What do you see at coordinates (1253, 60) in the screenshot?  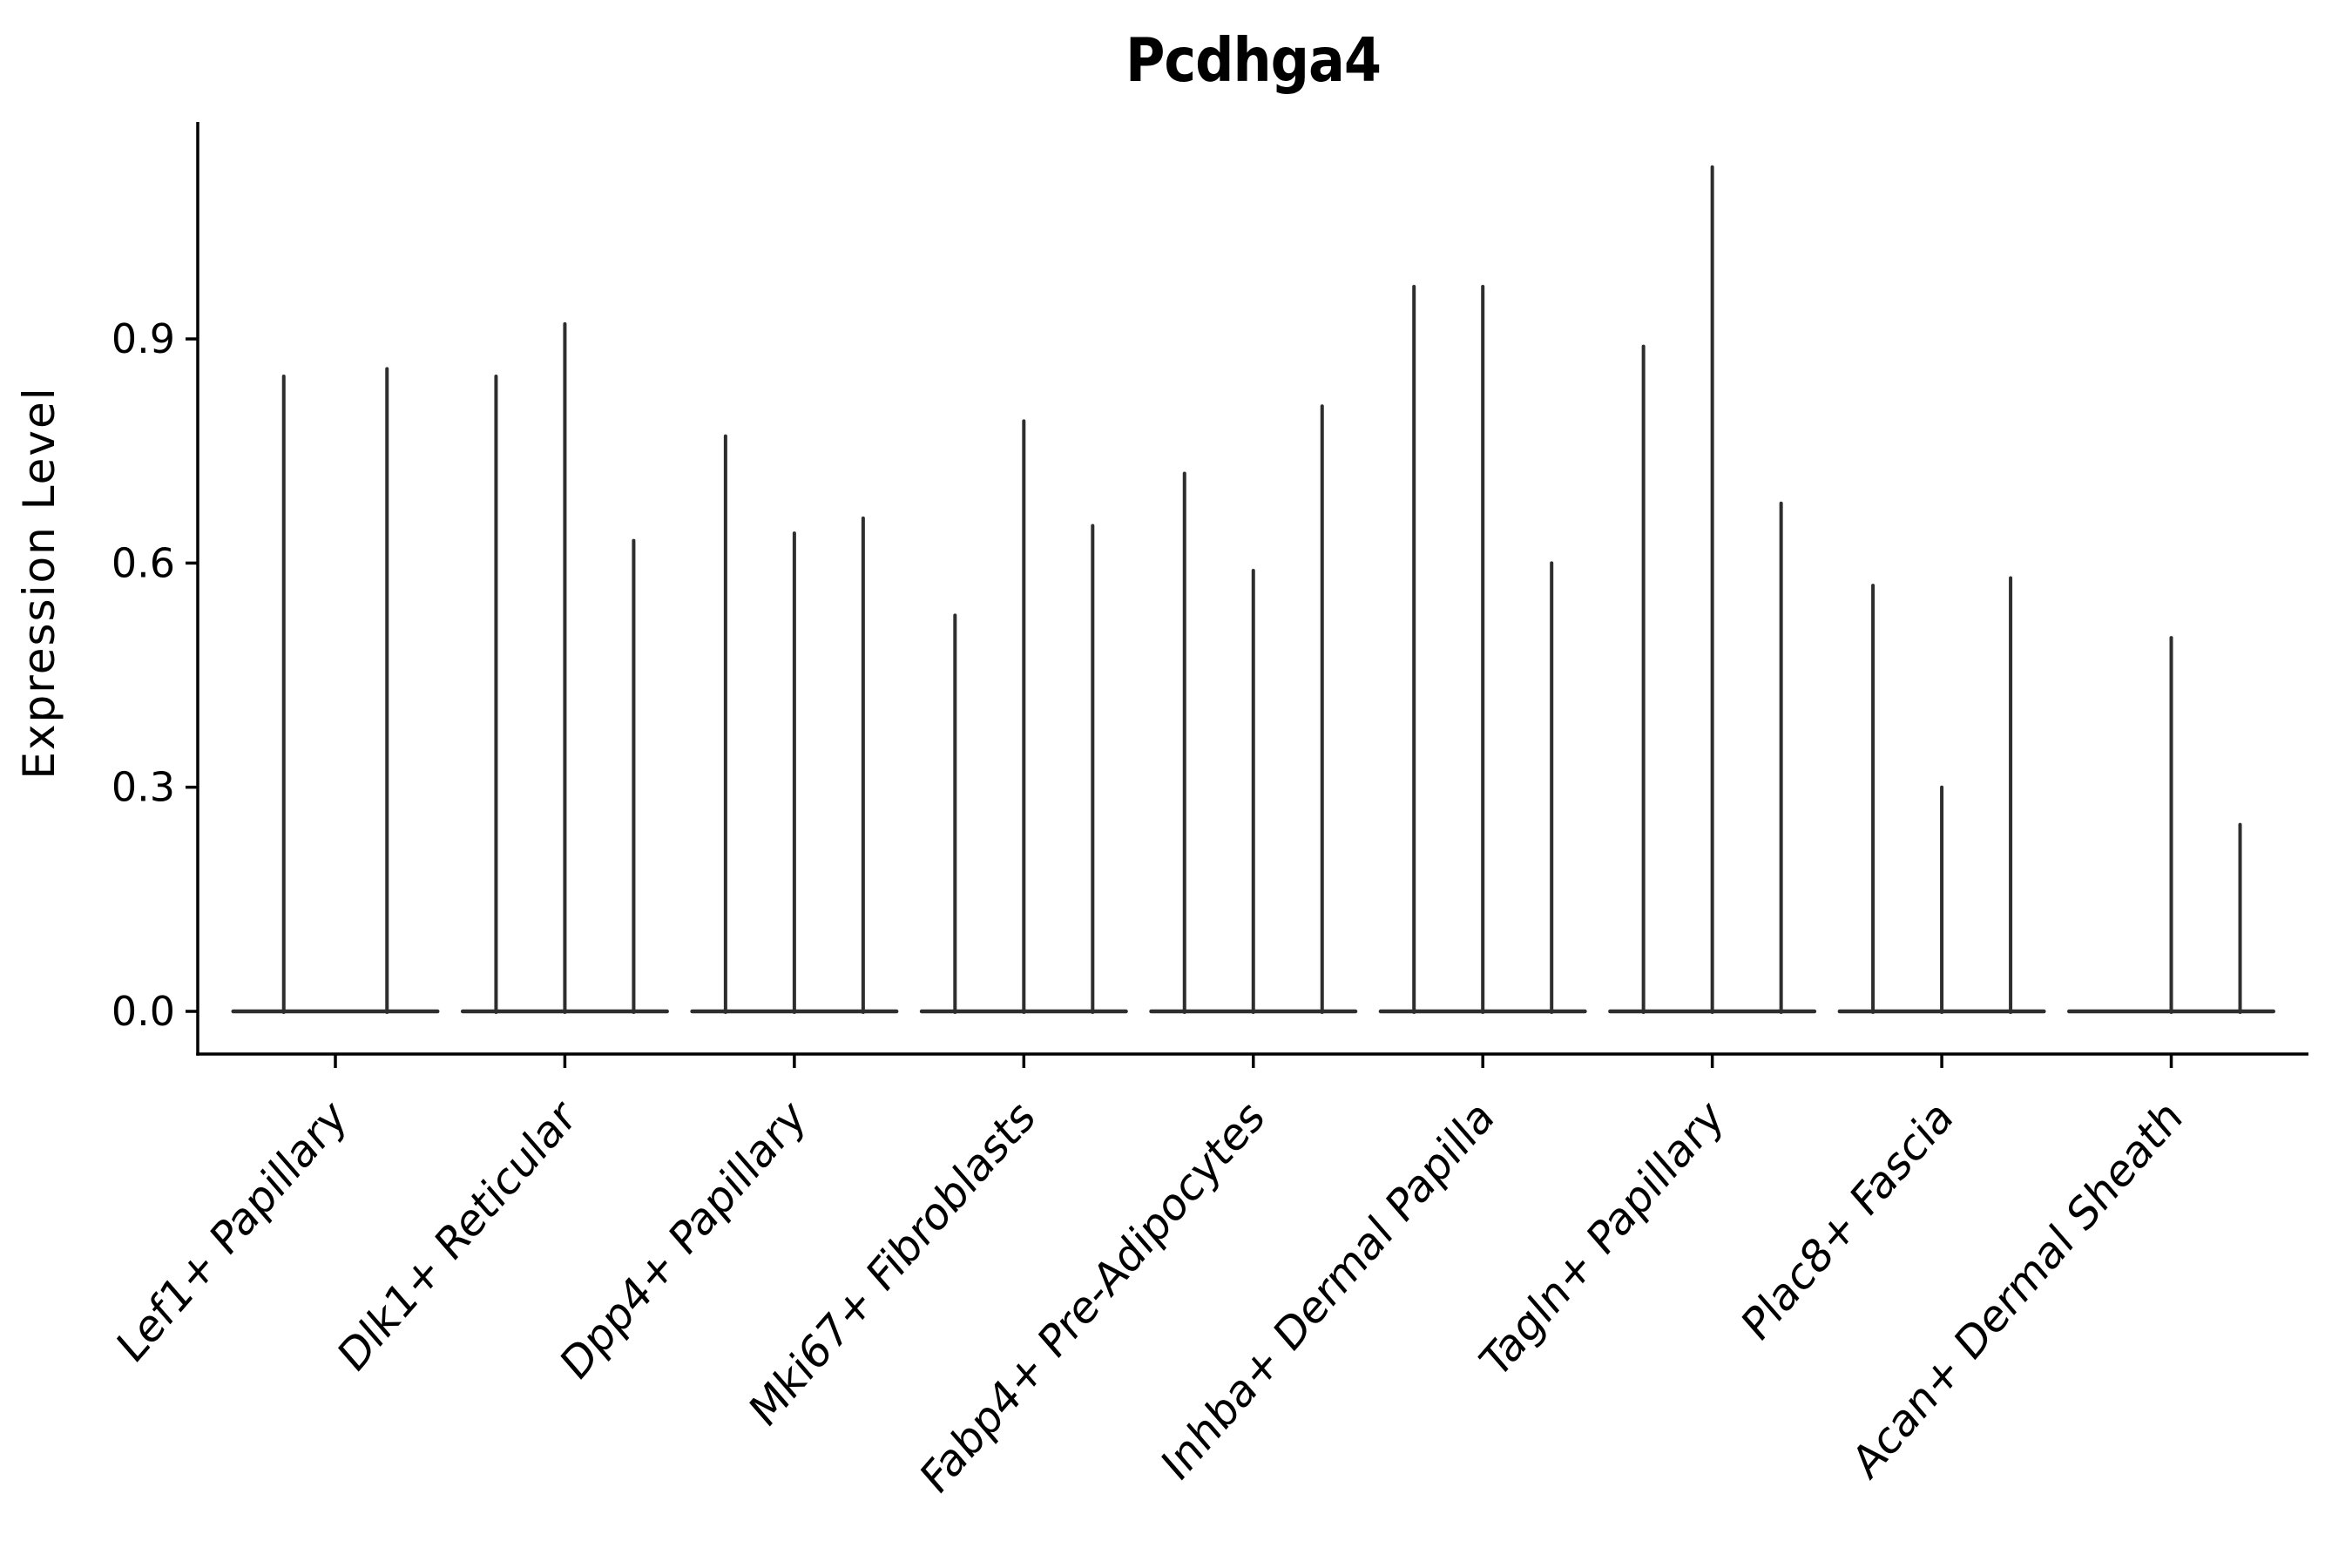 I see `chart-title: Pcdhga4` at bounding box center [1253, 60].